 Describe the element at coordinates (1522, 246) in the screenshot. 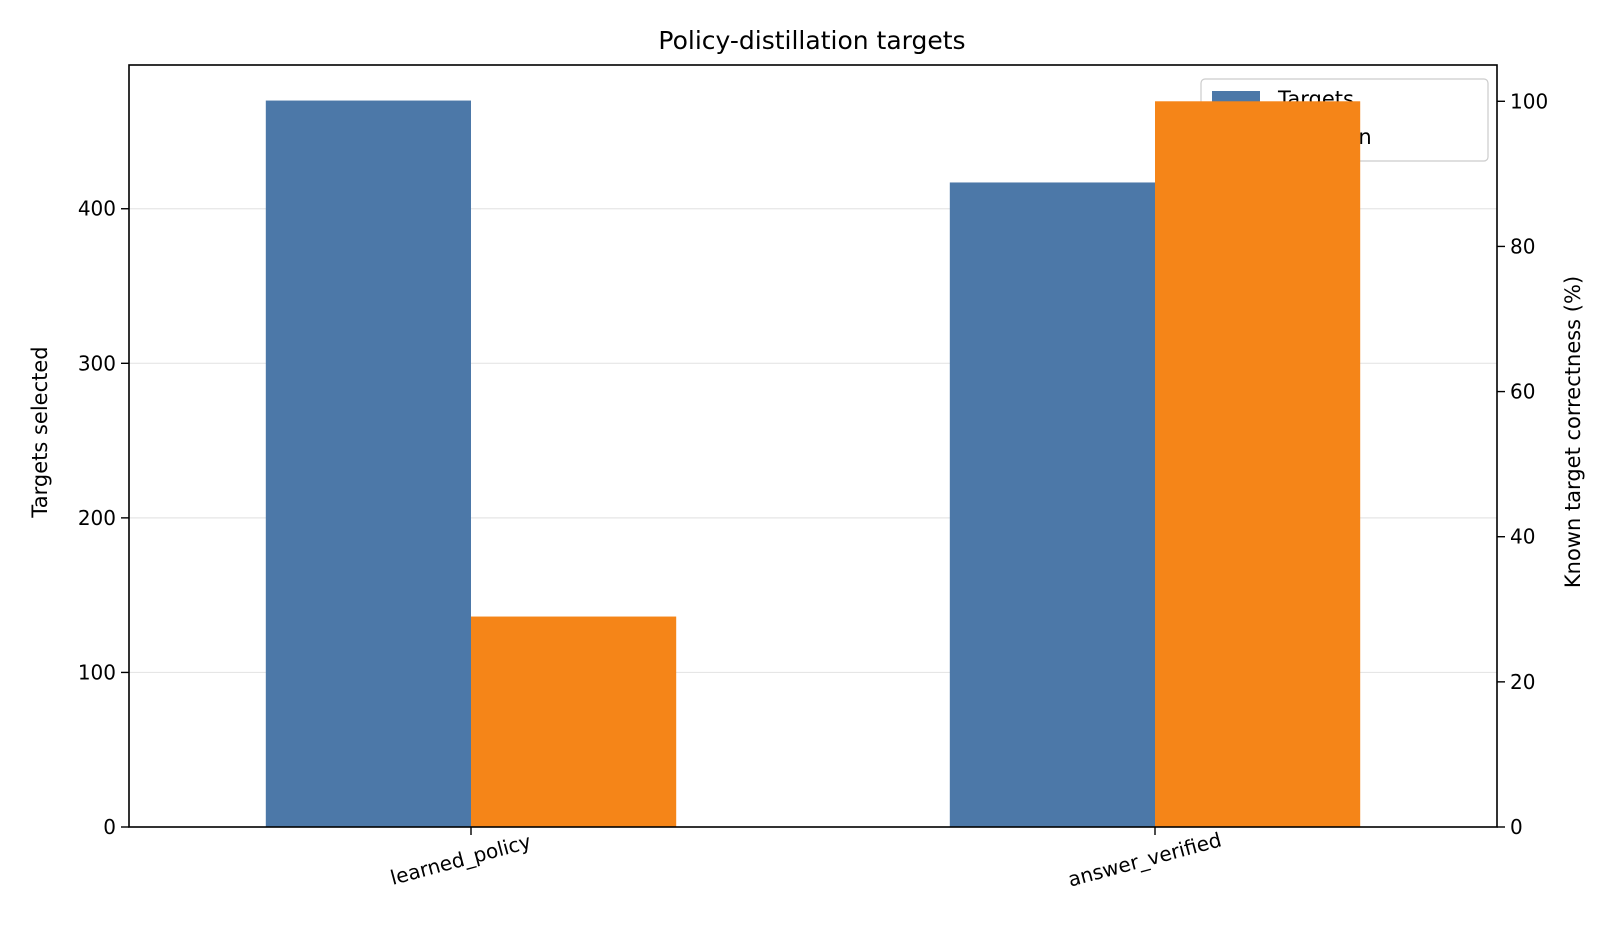

I see `y-right-tick-label: 80` at that location.